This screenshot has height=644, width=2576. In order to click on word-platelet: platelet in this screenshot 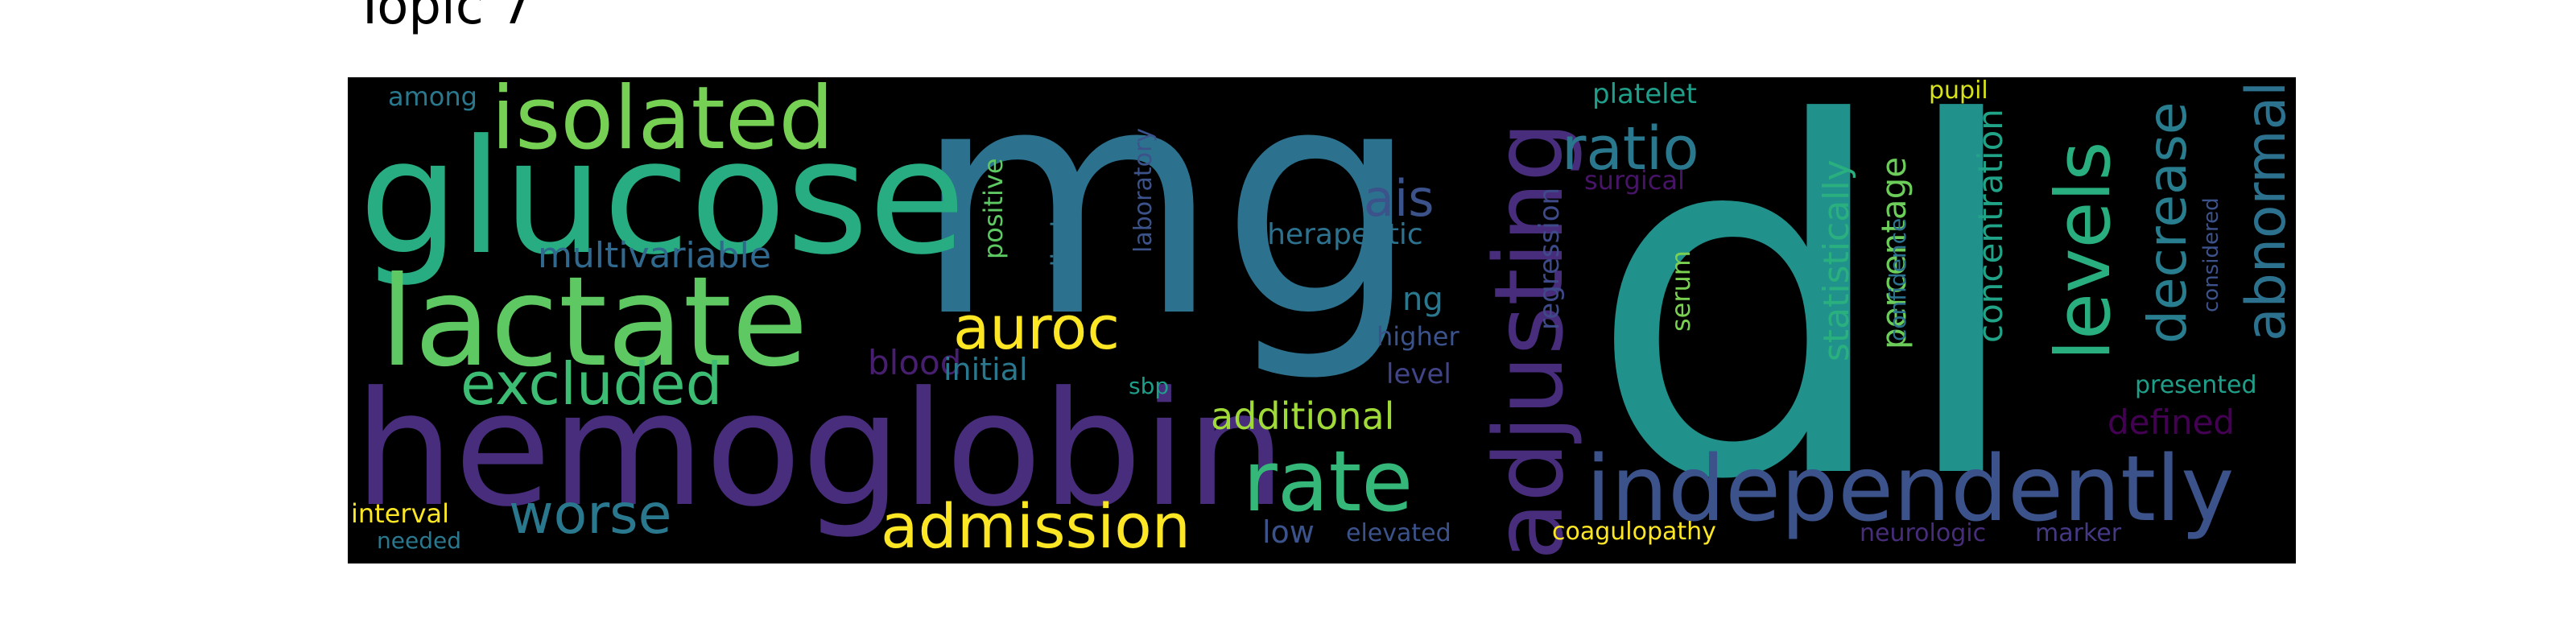, I will do `click(1644, 94)`.